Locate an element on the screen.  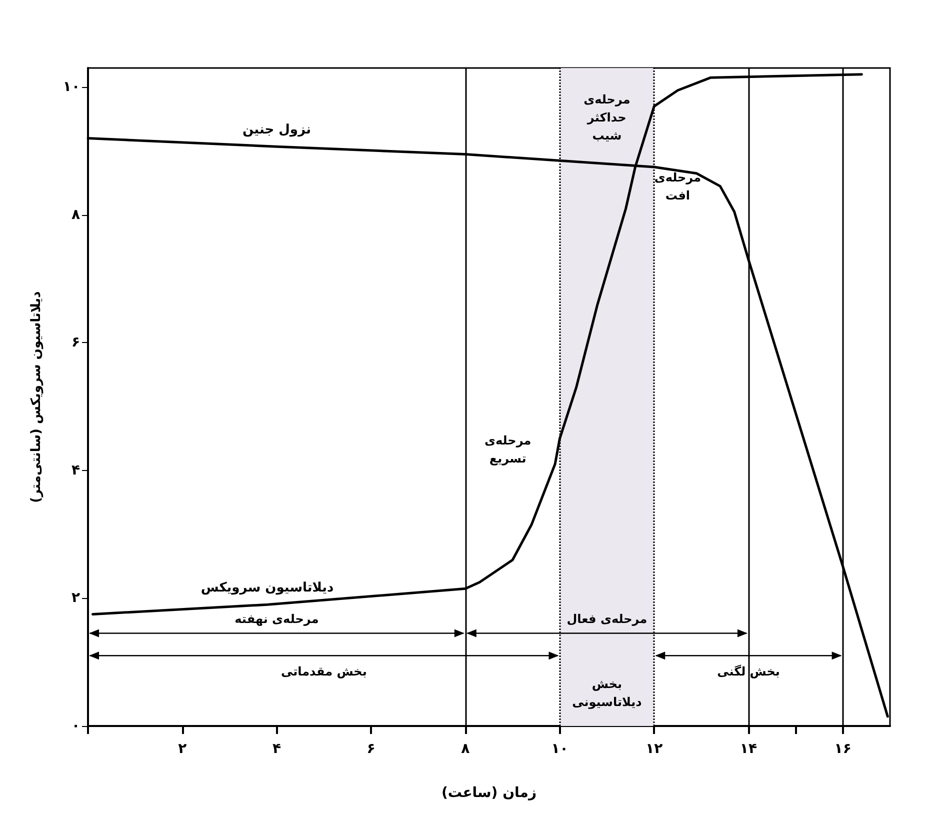
y-tick-label: ۶ is located at coordinates (75, 342).